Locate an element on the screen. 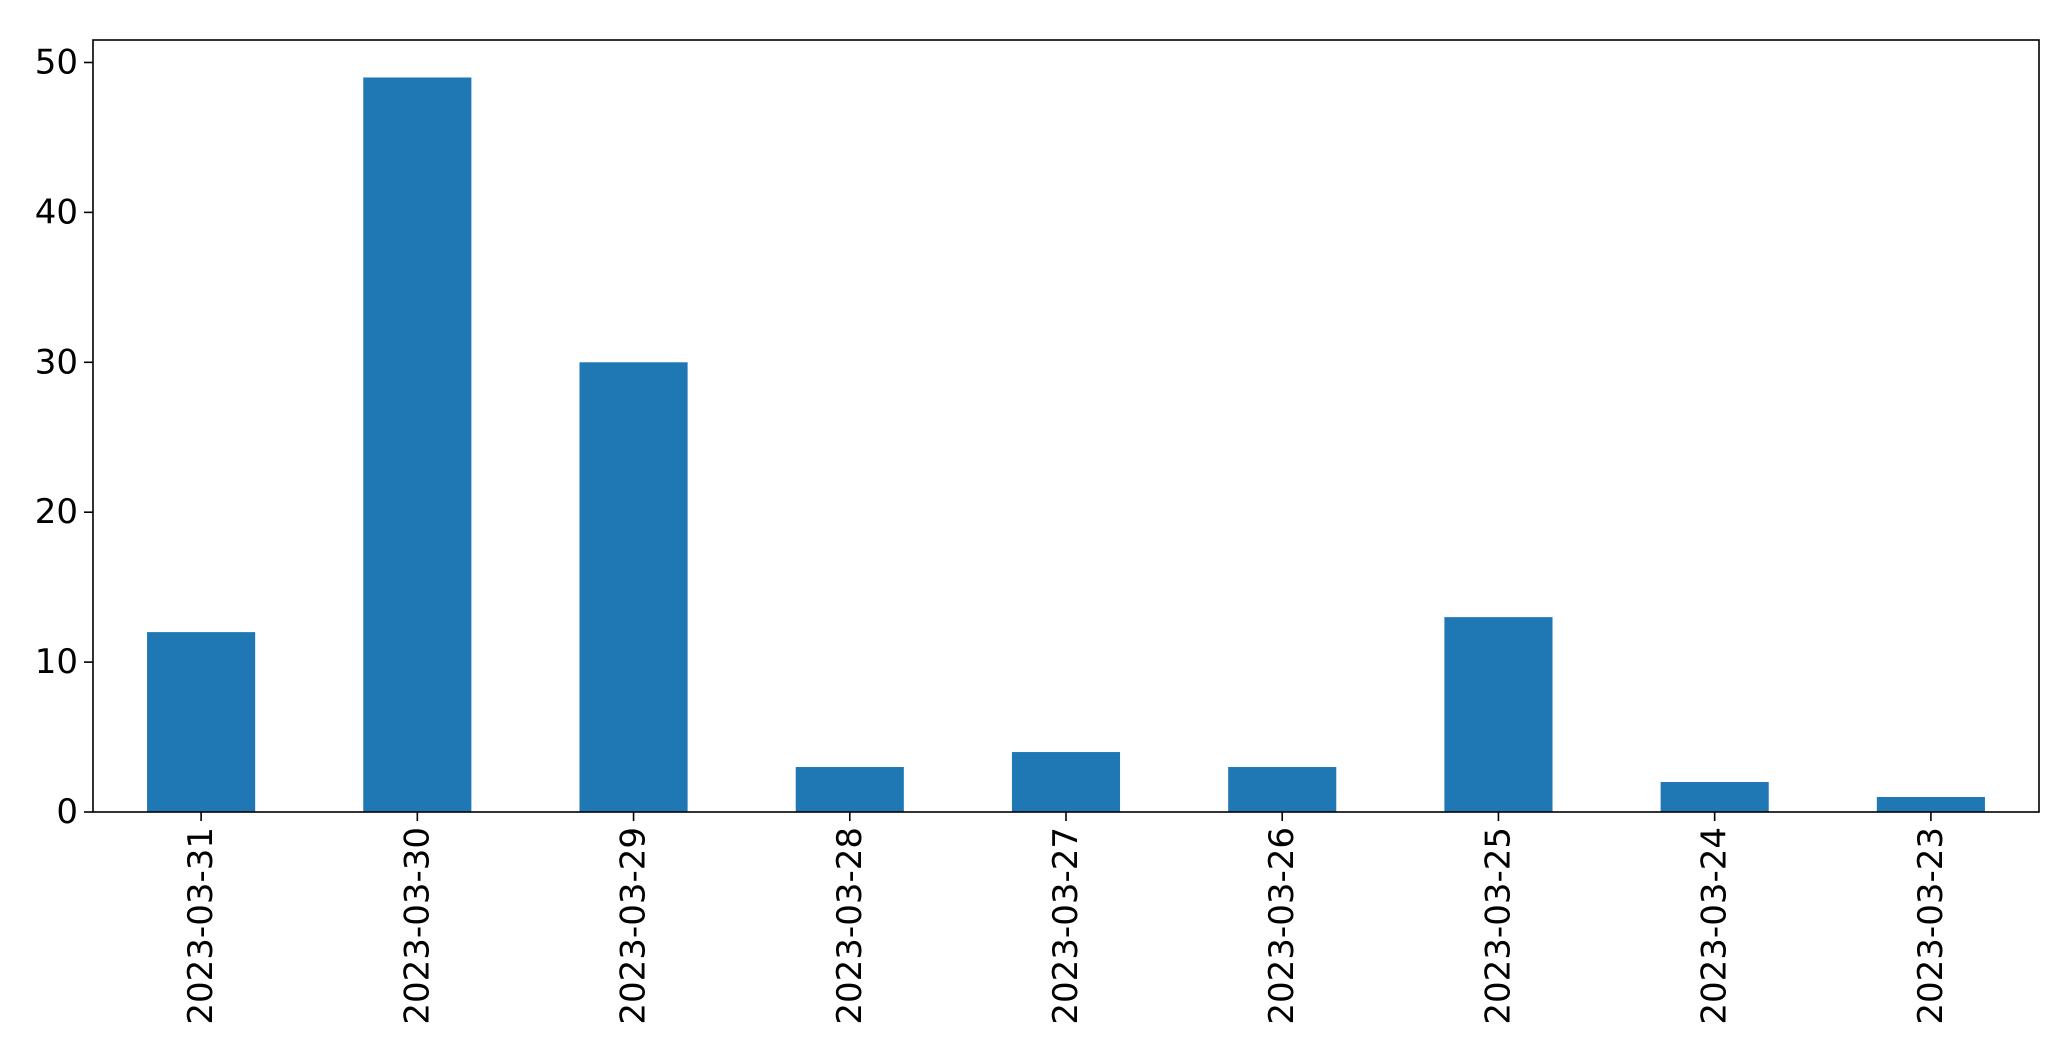 The height and width of the screenshot is (1061, 2071). y-tick-label: 40 is located at coordinates (56, 212).